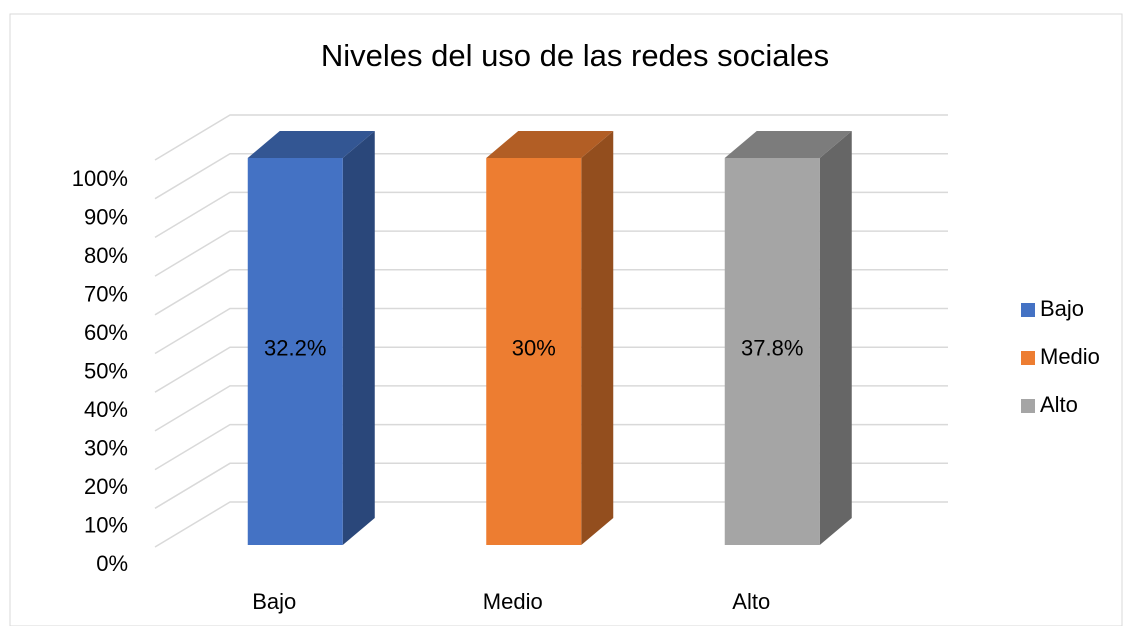 The width and height of the screenshot is (1132, 626). What do you see at coordinates (106, 255) in the screenshot?
I see `y-tick-label: 80%` at bounding box center [106, 255].